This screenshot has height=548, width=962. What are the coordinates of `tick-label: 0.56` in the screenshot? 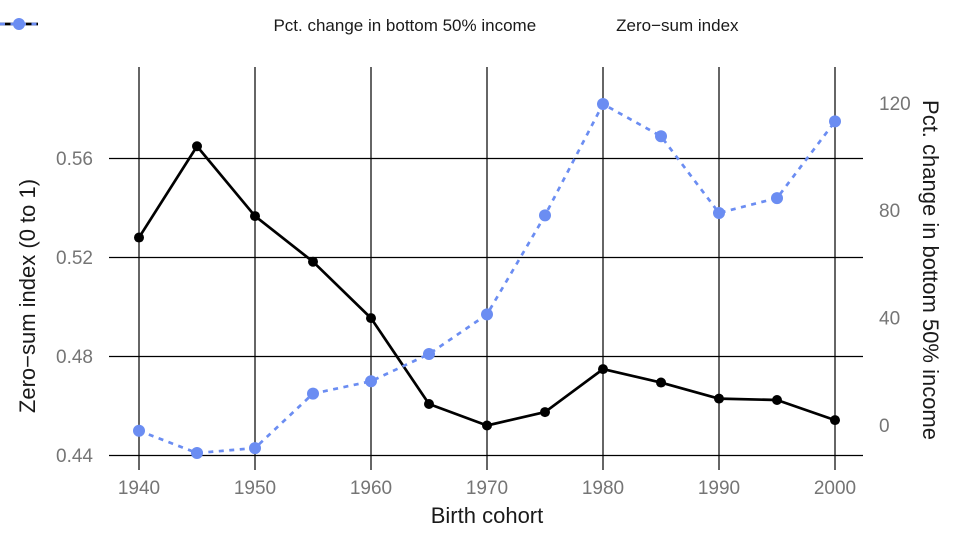 It's located at (74, 159).